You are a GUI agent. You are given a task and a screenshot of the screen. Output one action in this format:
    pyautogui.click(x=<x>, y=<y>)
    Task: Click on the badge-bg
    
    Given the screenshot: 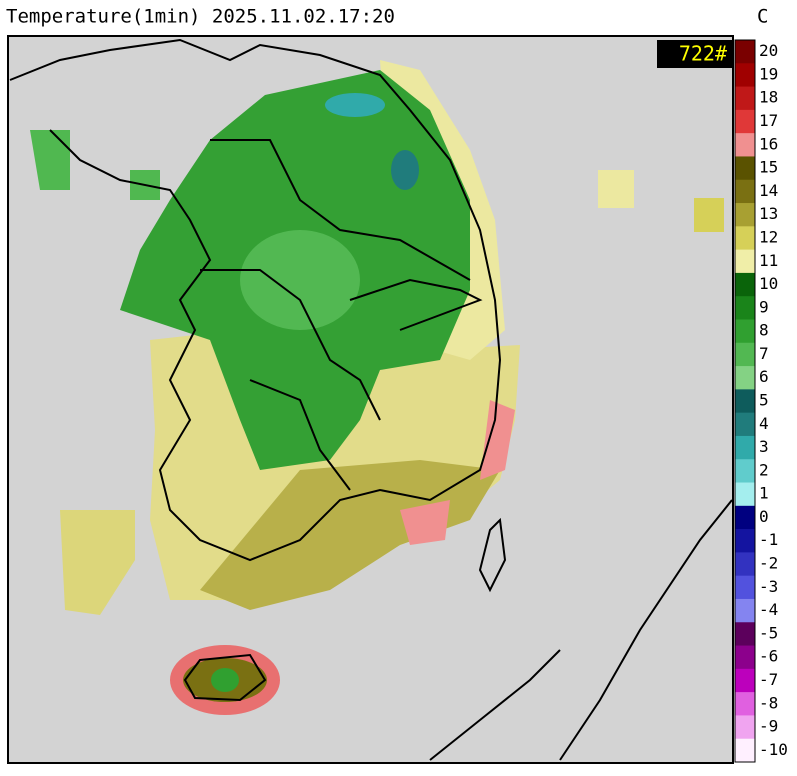 What is the action you would take?
    pyautogui.click(x=694, y=54)
    